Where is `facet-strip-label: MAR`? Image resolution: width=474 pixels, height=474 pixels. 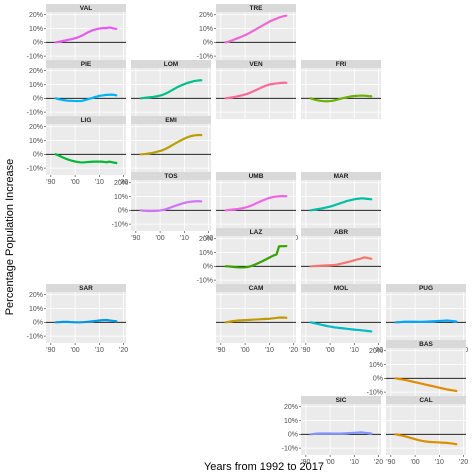 facet-strip-label: MAR is located at coordinates (341, 176).